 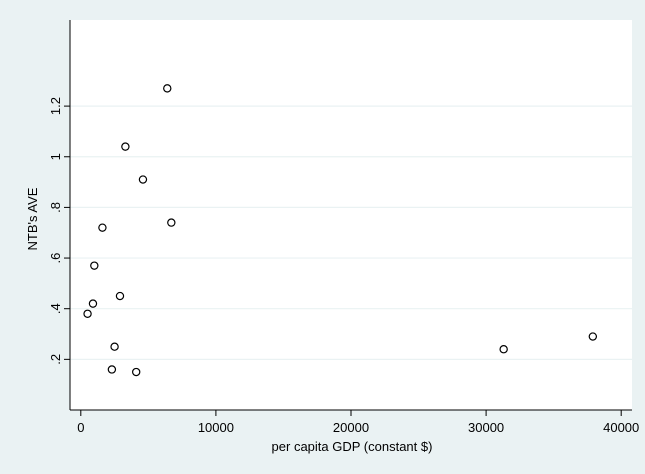 What do you see at coordinates (216, 427) in the screenshot?
I see `x-tick-label-1: 10000` at bounding box center [216, 427].